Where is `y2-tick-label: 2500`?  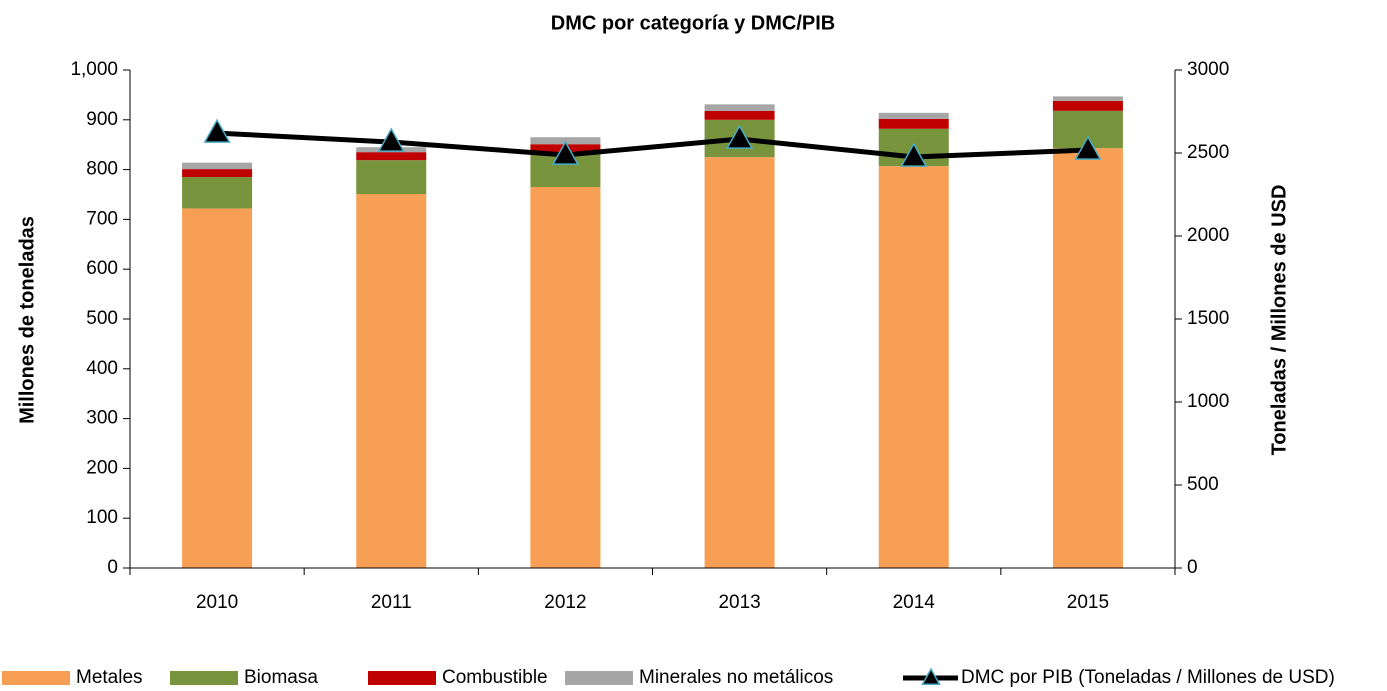
y2-tick-label: 2500 is located at coordinates (1208, 152).